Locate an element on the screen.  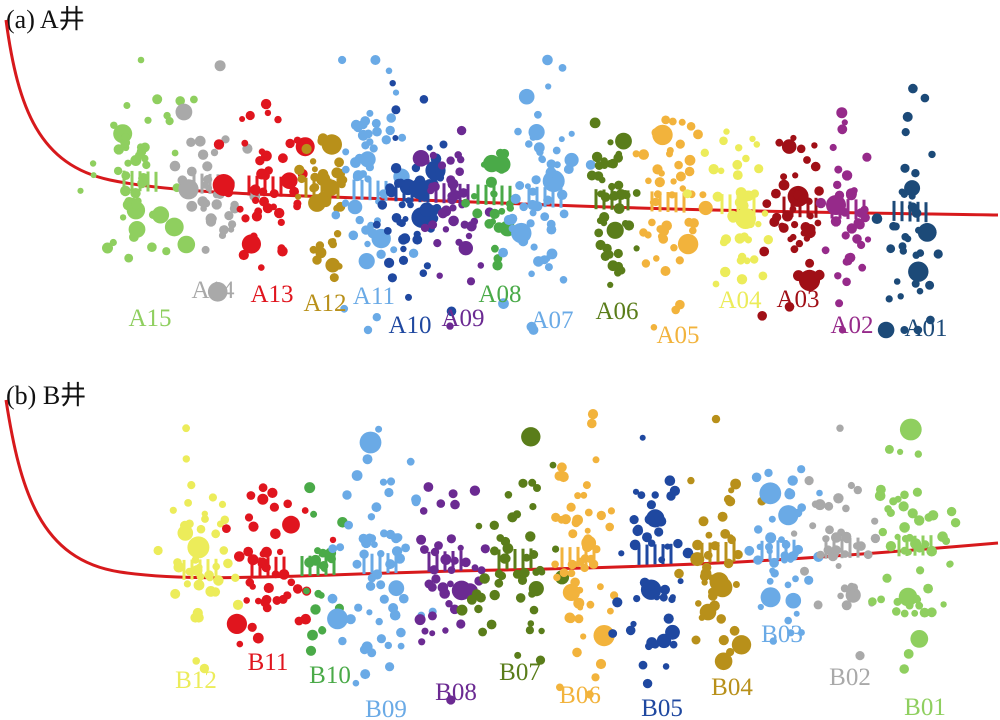
stage-label-a12: A12 is located at coordinates (324, 303).